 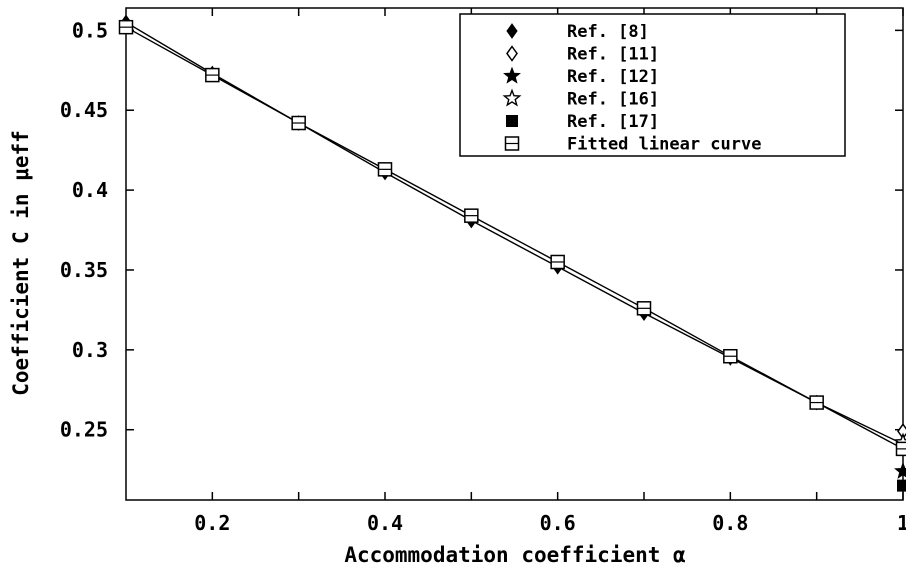 I want to click on legend-label: Ref. [8], so click(x=608, y=32).